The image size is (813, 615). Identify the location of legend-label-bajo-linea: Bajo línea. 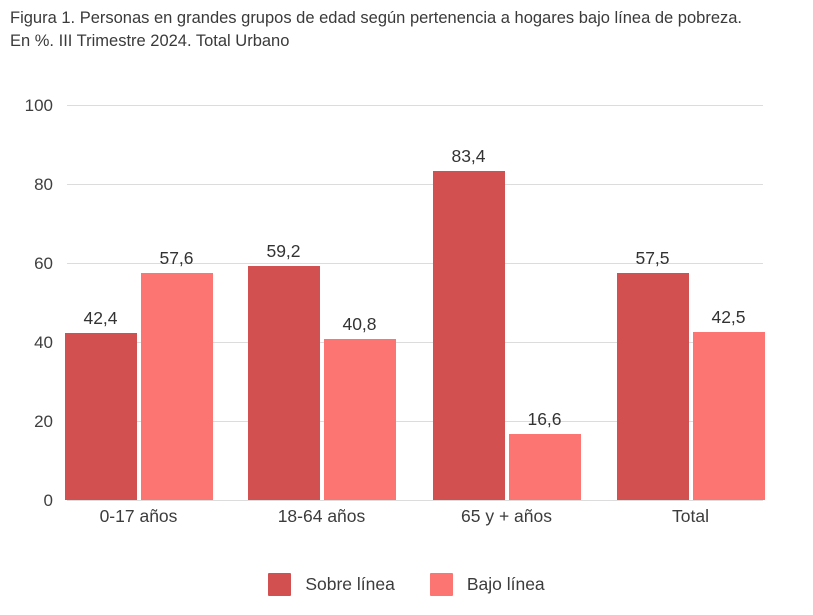
(505, 584).